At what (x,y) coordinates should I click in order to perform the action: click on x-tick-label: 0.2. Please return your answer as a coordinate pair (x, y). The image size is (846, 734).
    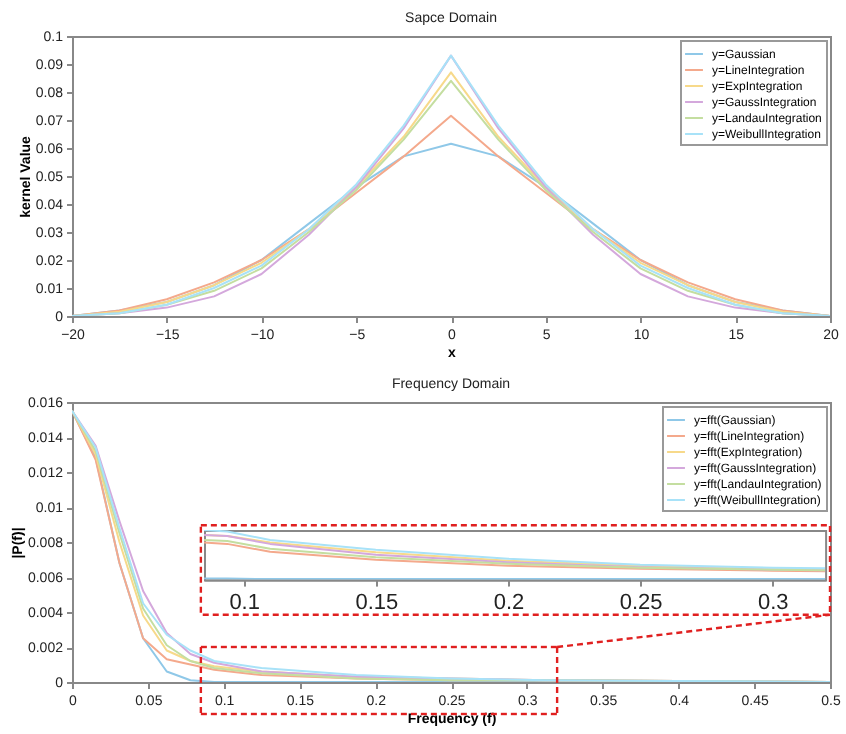
    Looking at the image, I should click on (510, 601).